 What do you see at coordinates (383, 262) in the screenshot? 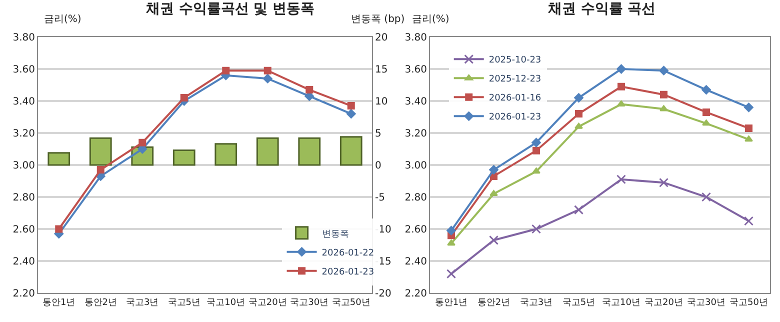
I see `y2-tick-label: -15` at bounding box center [383, 262].